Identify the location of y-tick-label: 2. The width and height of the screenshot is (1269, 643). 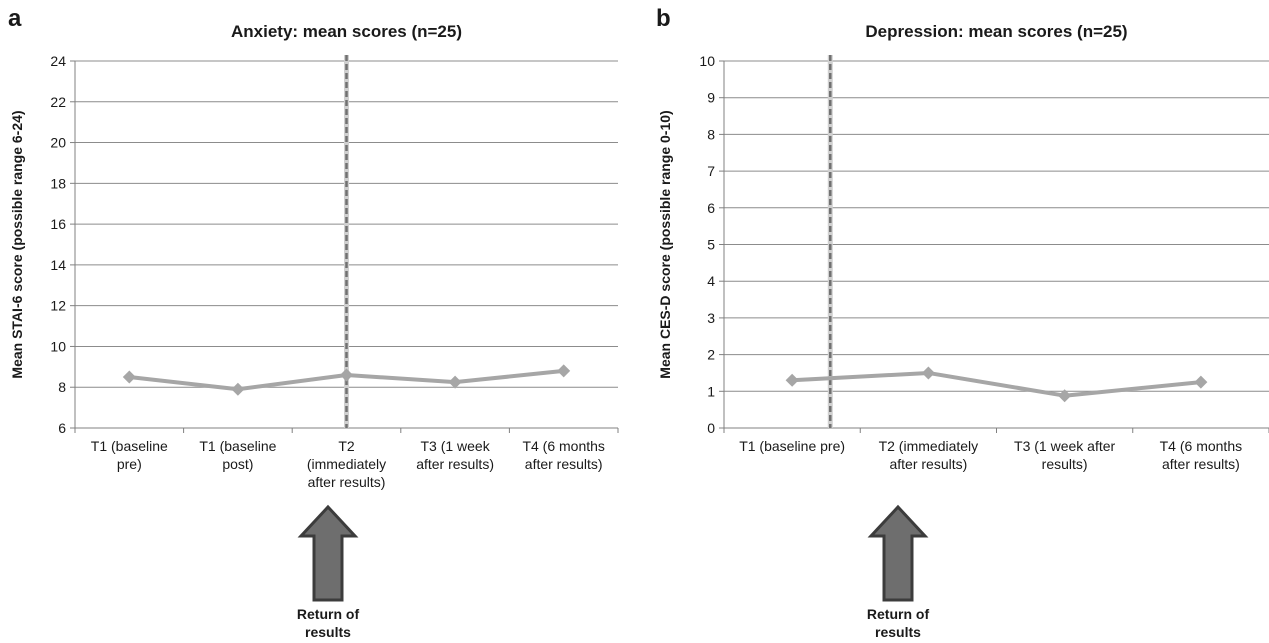
(711, 355).